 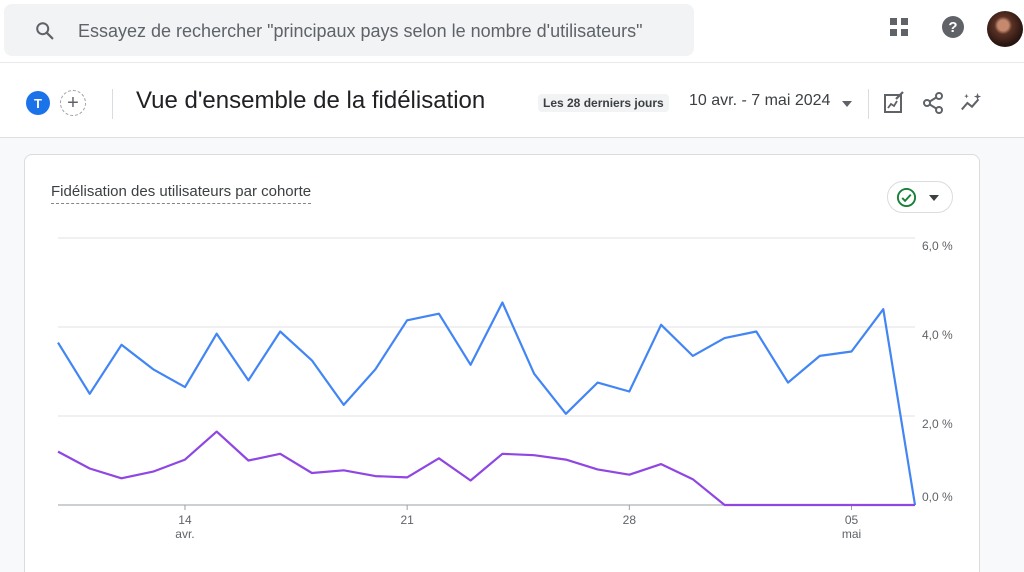 What do you see at coordinates (906, 197) in the screenshot?
I see `check-circle-icon` at bounding box center [906, 197].